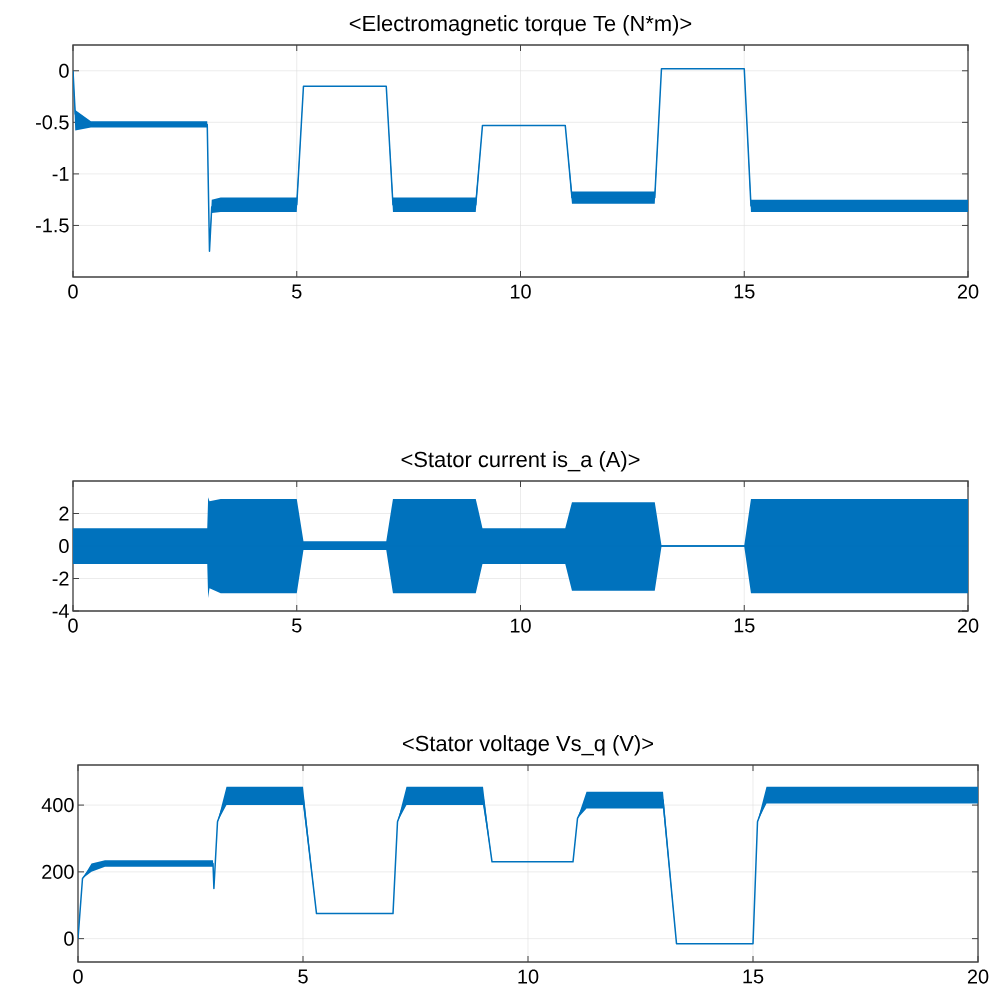 This screenshot has height=1005, width=997. I want to click on y-tick-label: -4, so click(60, 611).